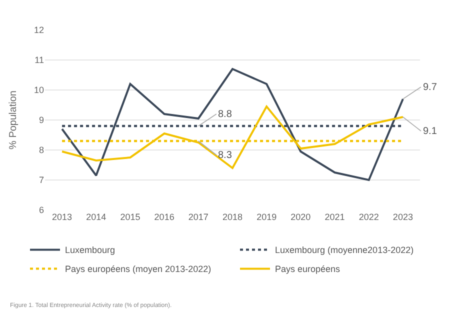 Image resolution: width=450 pixels, height=320 pixels. I want to click on y-tick-label: 10, so click(39, 90).